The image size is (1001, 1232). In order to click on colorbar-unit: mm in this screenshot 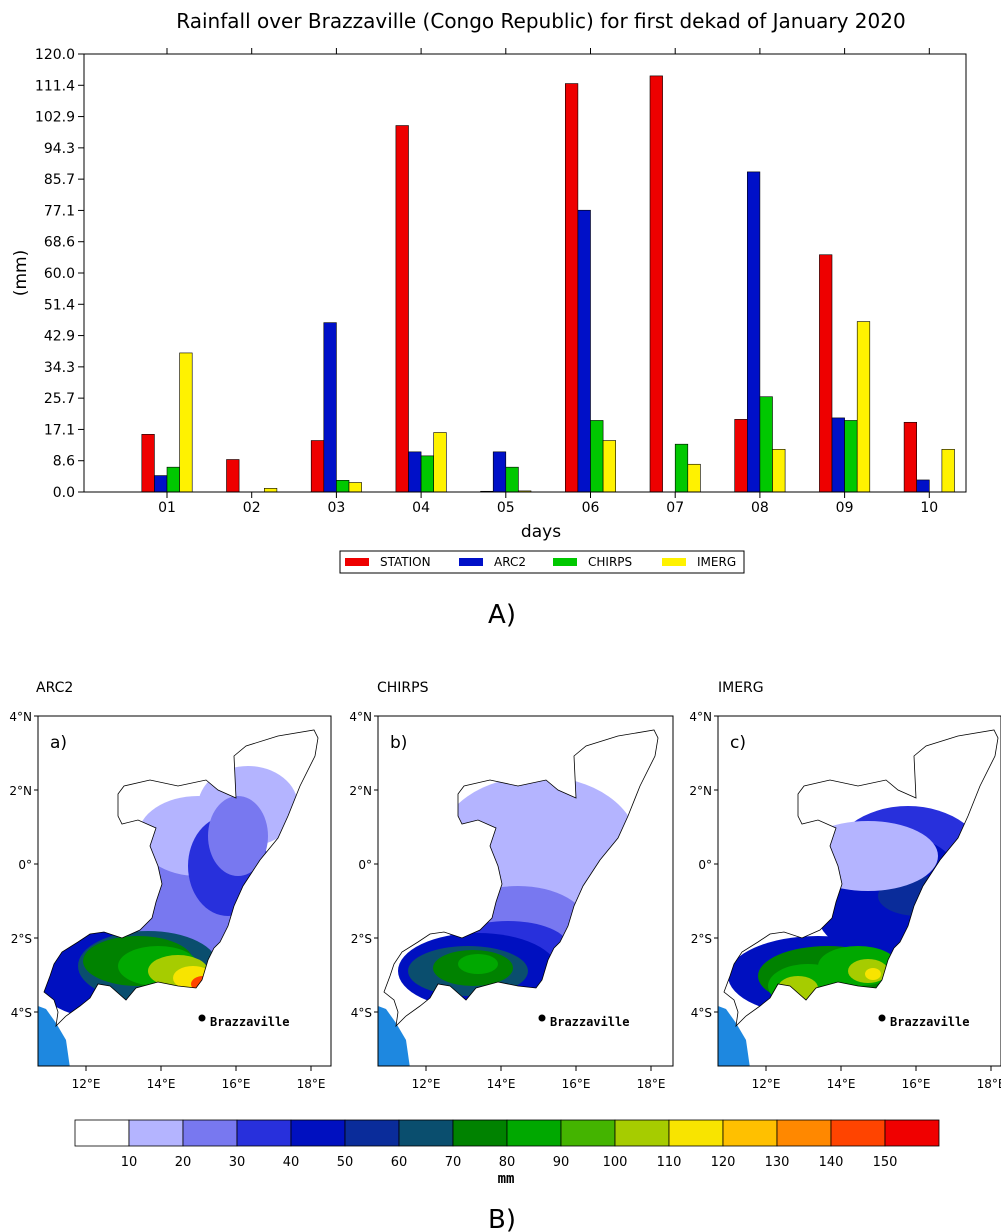, I will do `click(506, 1179)`.